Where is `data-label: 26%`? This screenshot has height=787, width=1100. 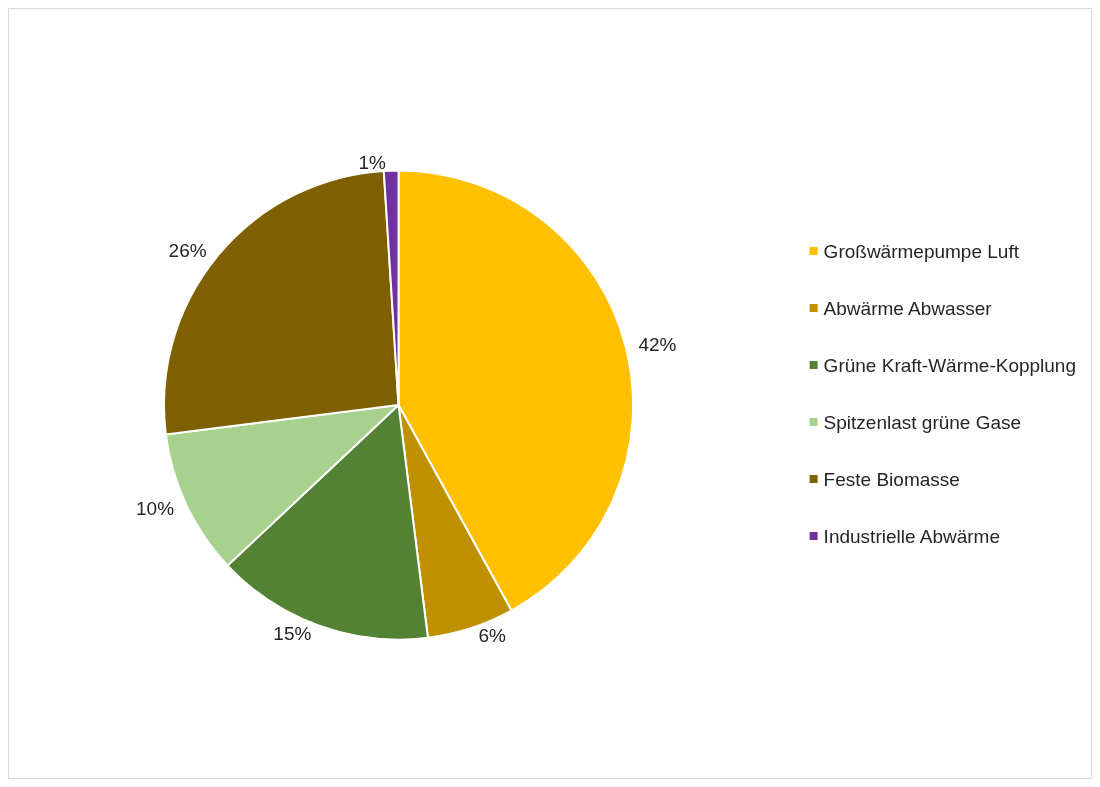
data-label: 26% is located at coordinates (187, 250).